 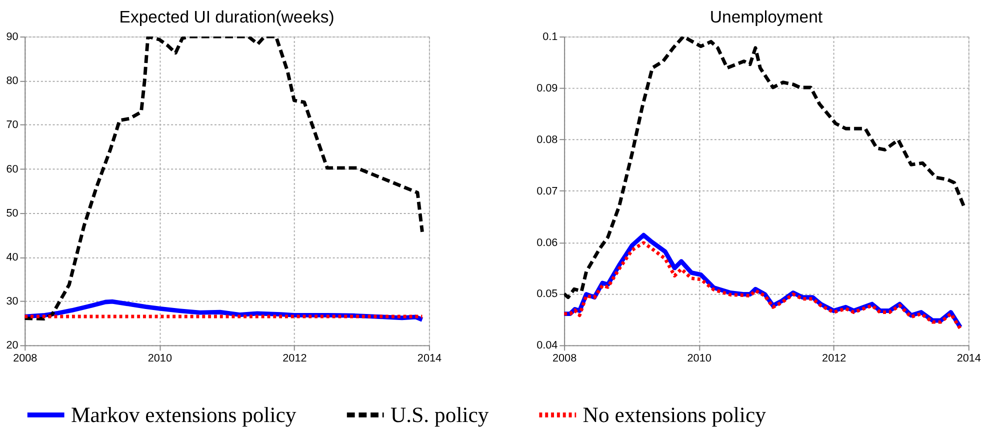 What do you see at coordinates (12, 302) in the screenshot?
I see `y-tick-label: 30` at bounding box center [12, 302].